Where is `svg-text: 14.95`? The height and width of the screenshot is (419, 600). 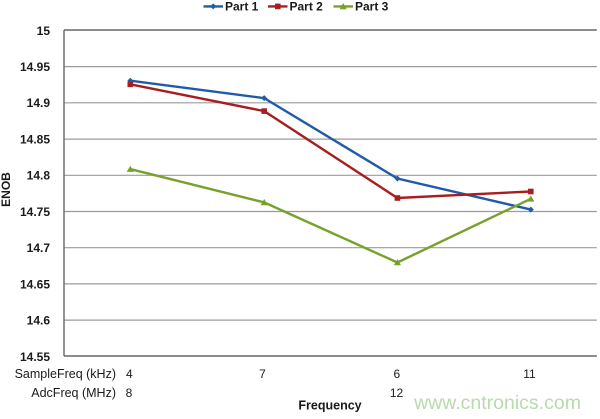
svg-text: 14.95 is located at coordinates (35, 67).